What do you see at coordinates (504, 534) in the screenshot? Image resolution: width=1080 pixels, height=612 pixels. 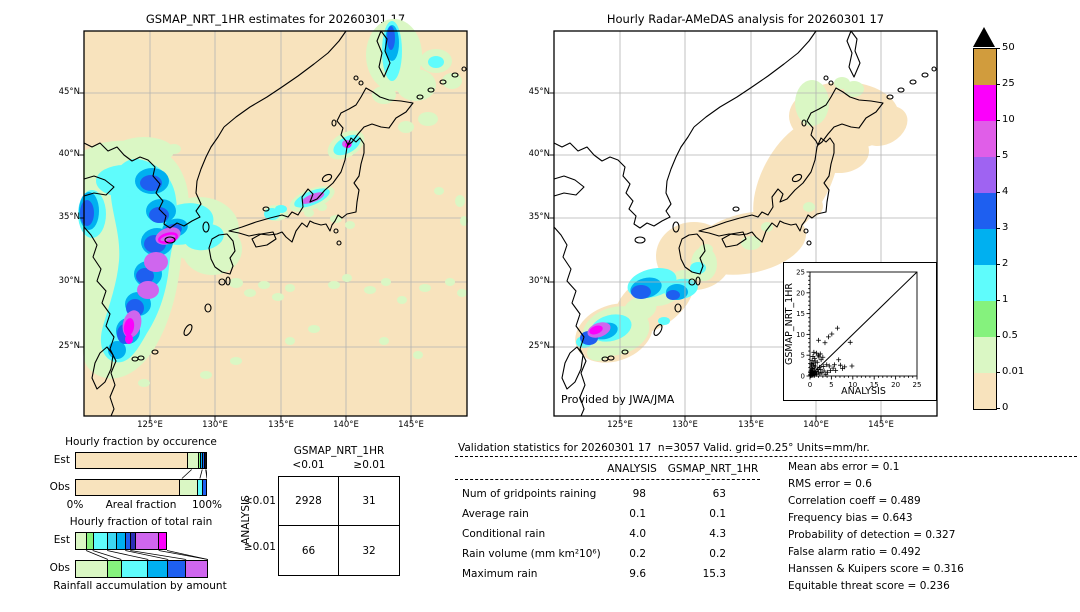 I see `stats-row-label: Conditional rain` at bounding box center [504, 534].